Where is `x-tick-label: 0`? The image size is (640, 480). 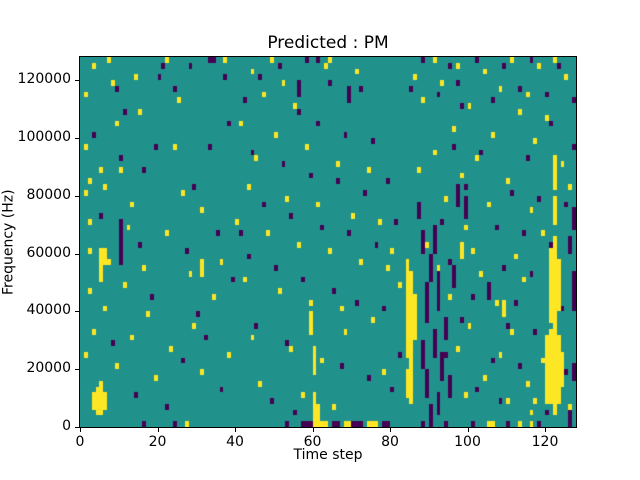
x-tick-label: 0 is located at coordinates (80, 442).